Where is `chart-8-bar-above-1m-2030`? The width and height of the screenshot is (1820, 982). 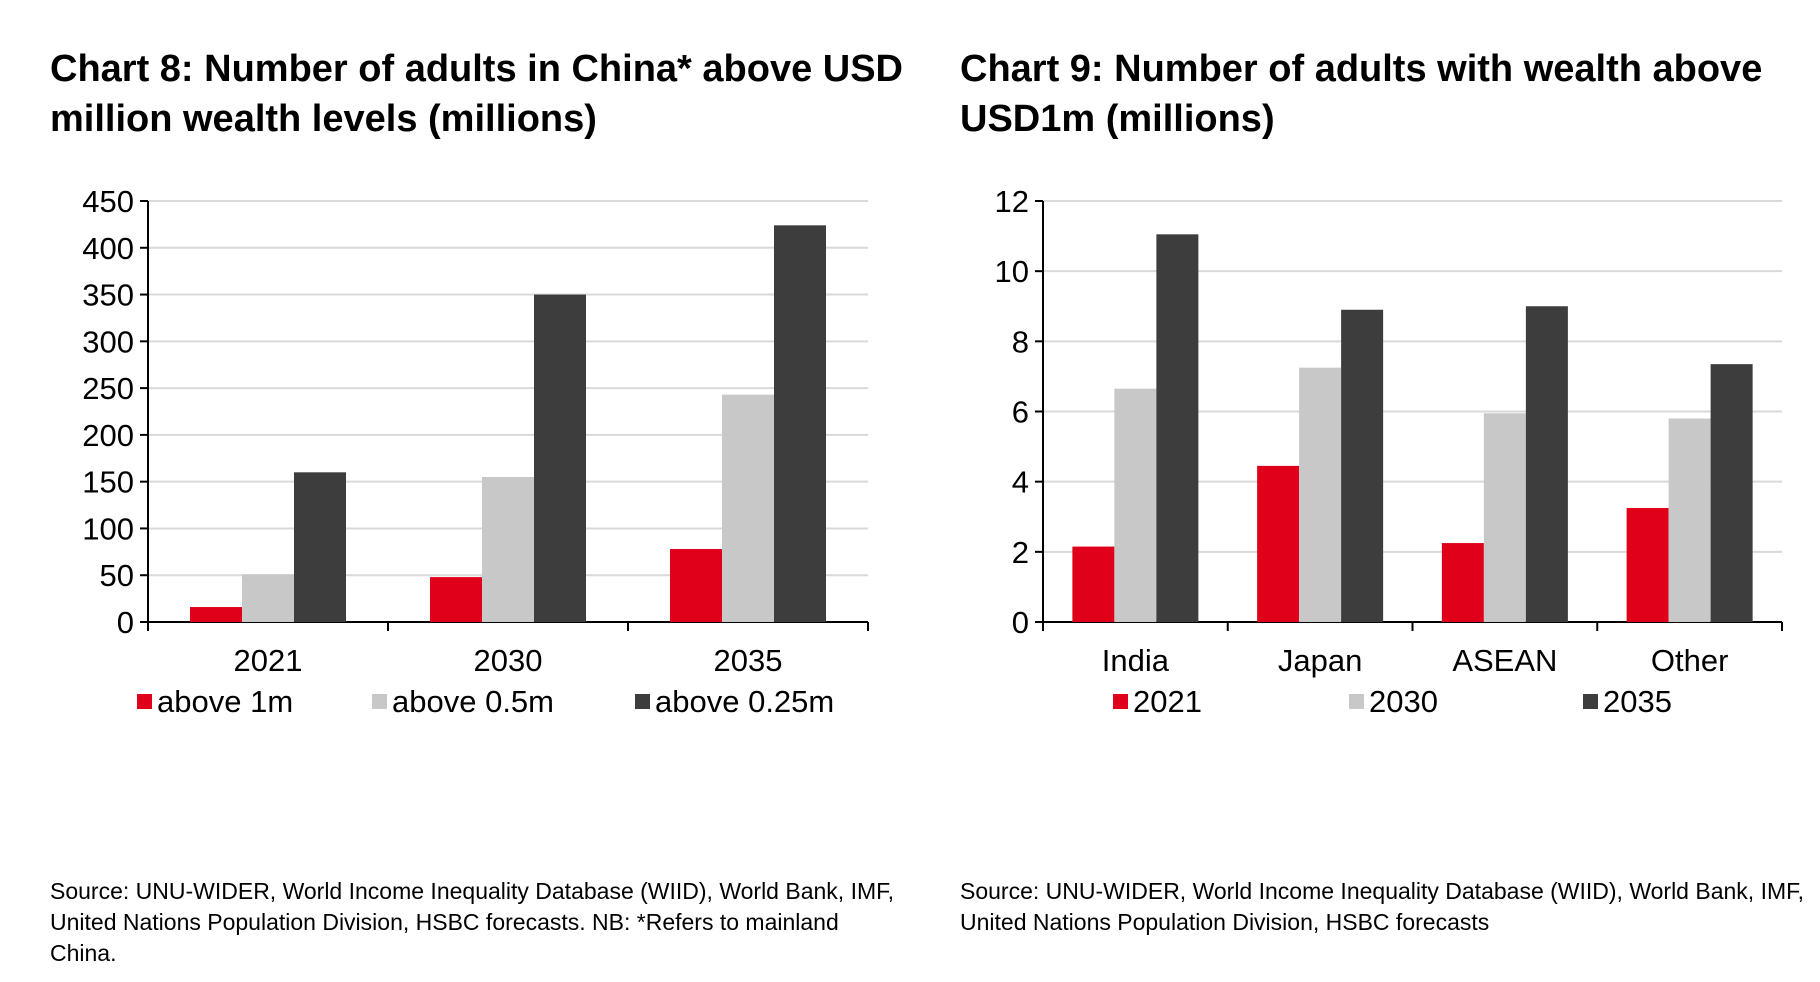 chart-8-bar-above-1m-2030 is located at coordinates (456, 599).